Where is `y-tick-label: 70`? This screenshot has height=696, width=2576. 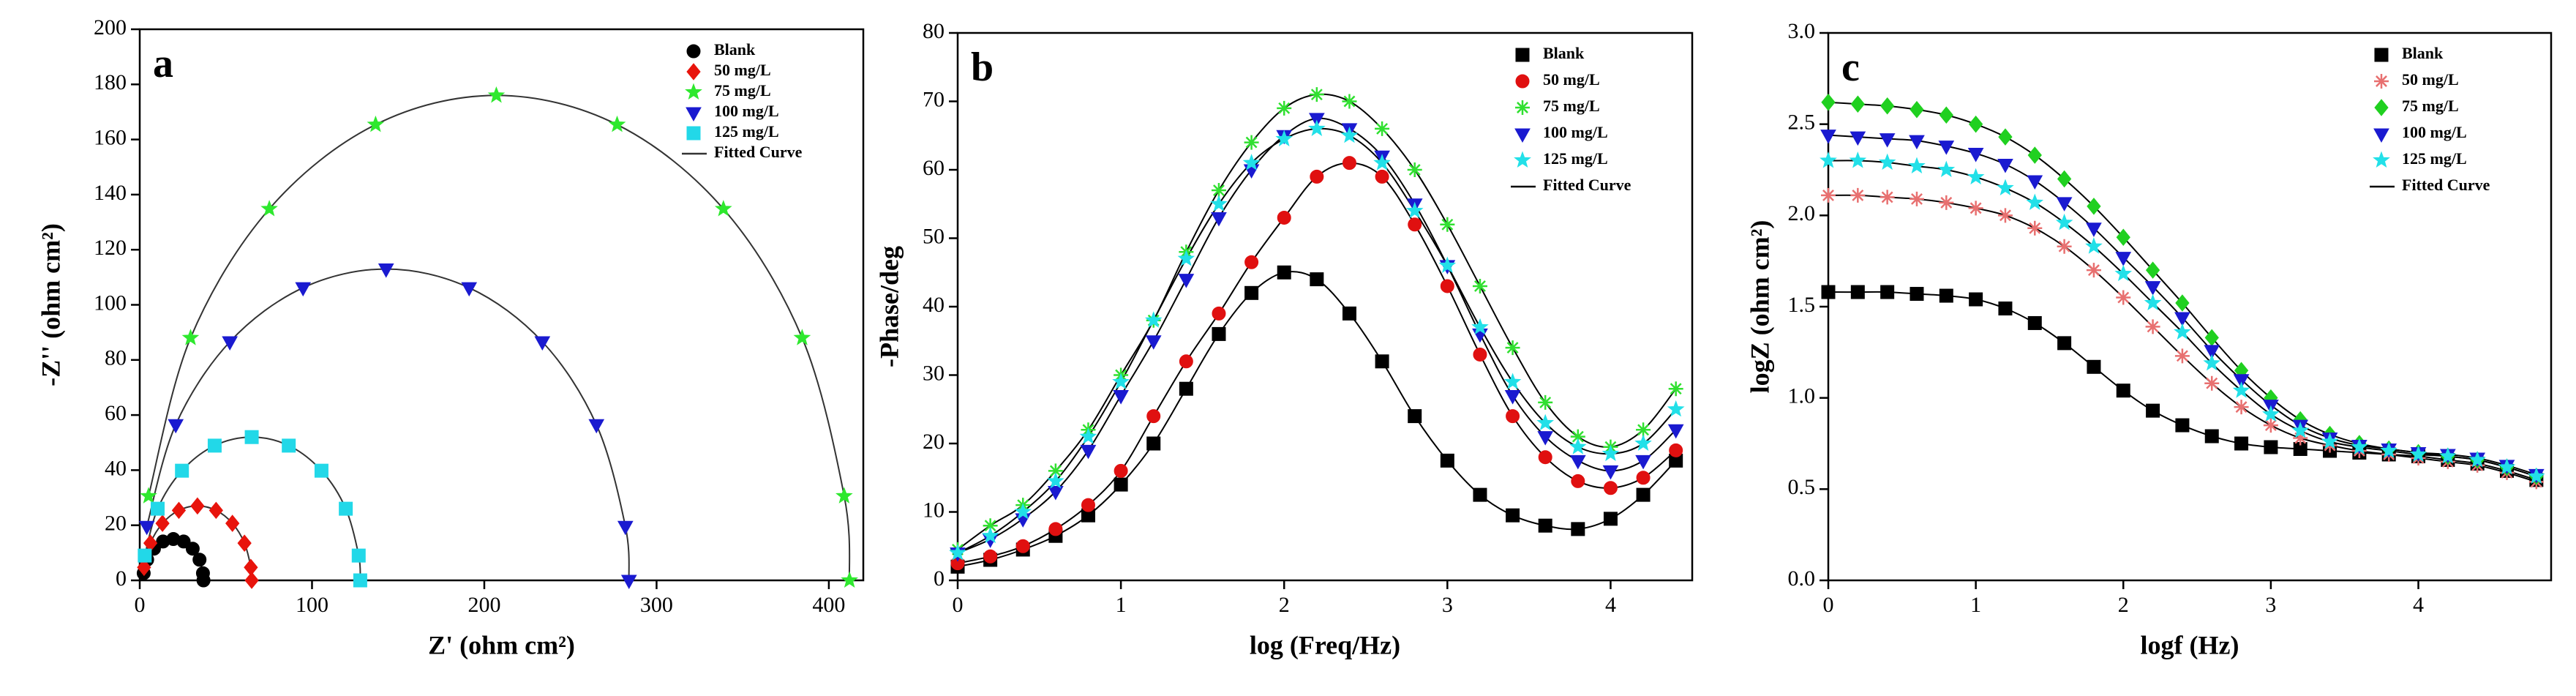
y-tick-label: 70 is located at coordinates (934, 99).